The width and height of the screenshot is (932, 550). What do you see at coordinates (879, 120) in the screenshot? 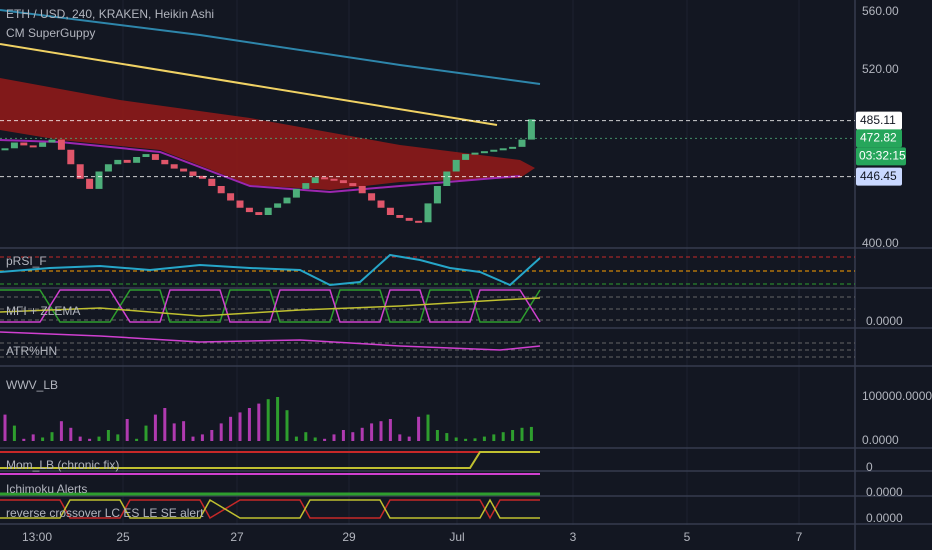
I see `price-tag` at bounding box center [879, 120].